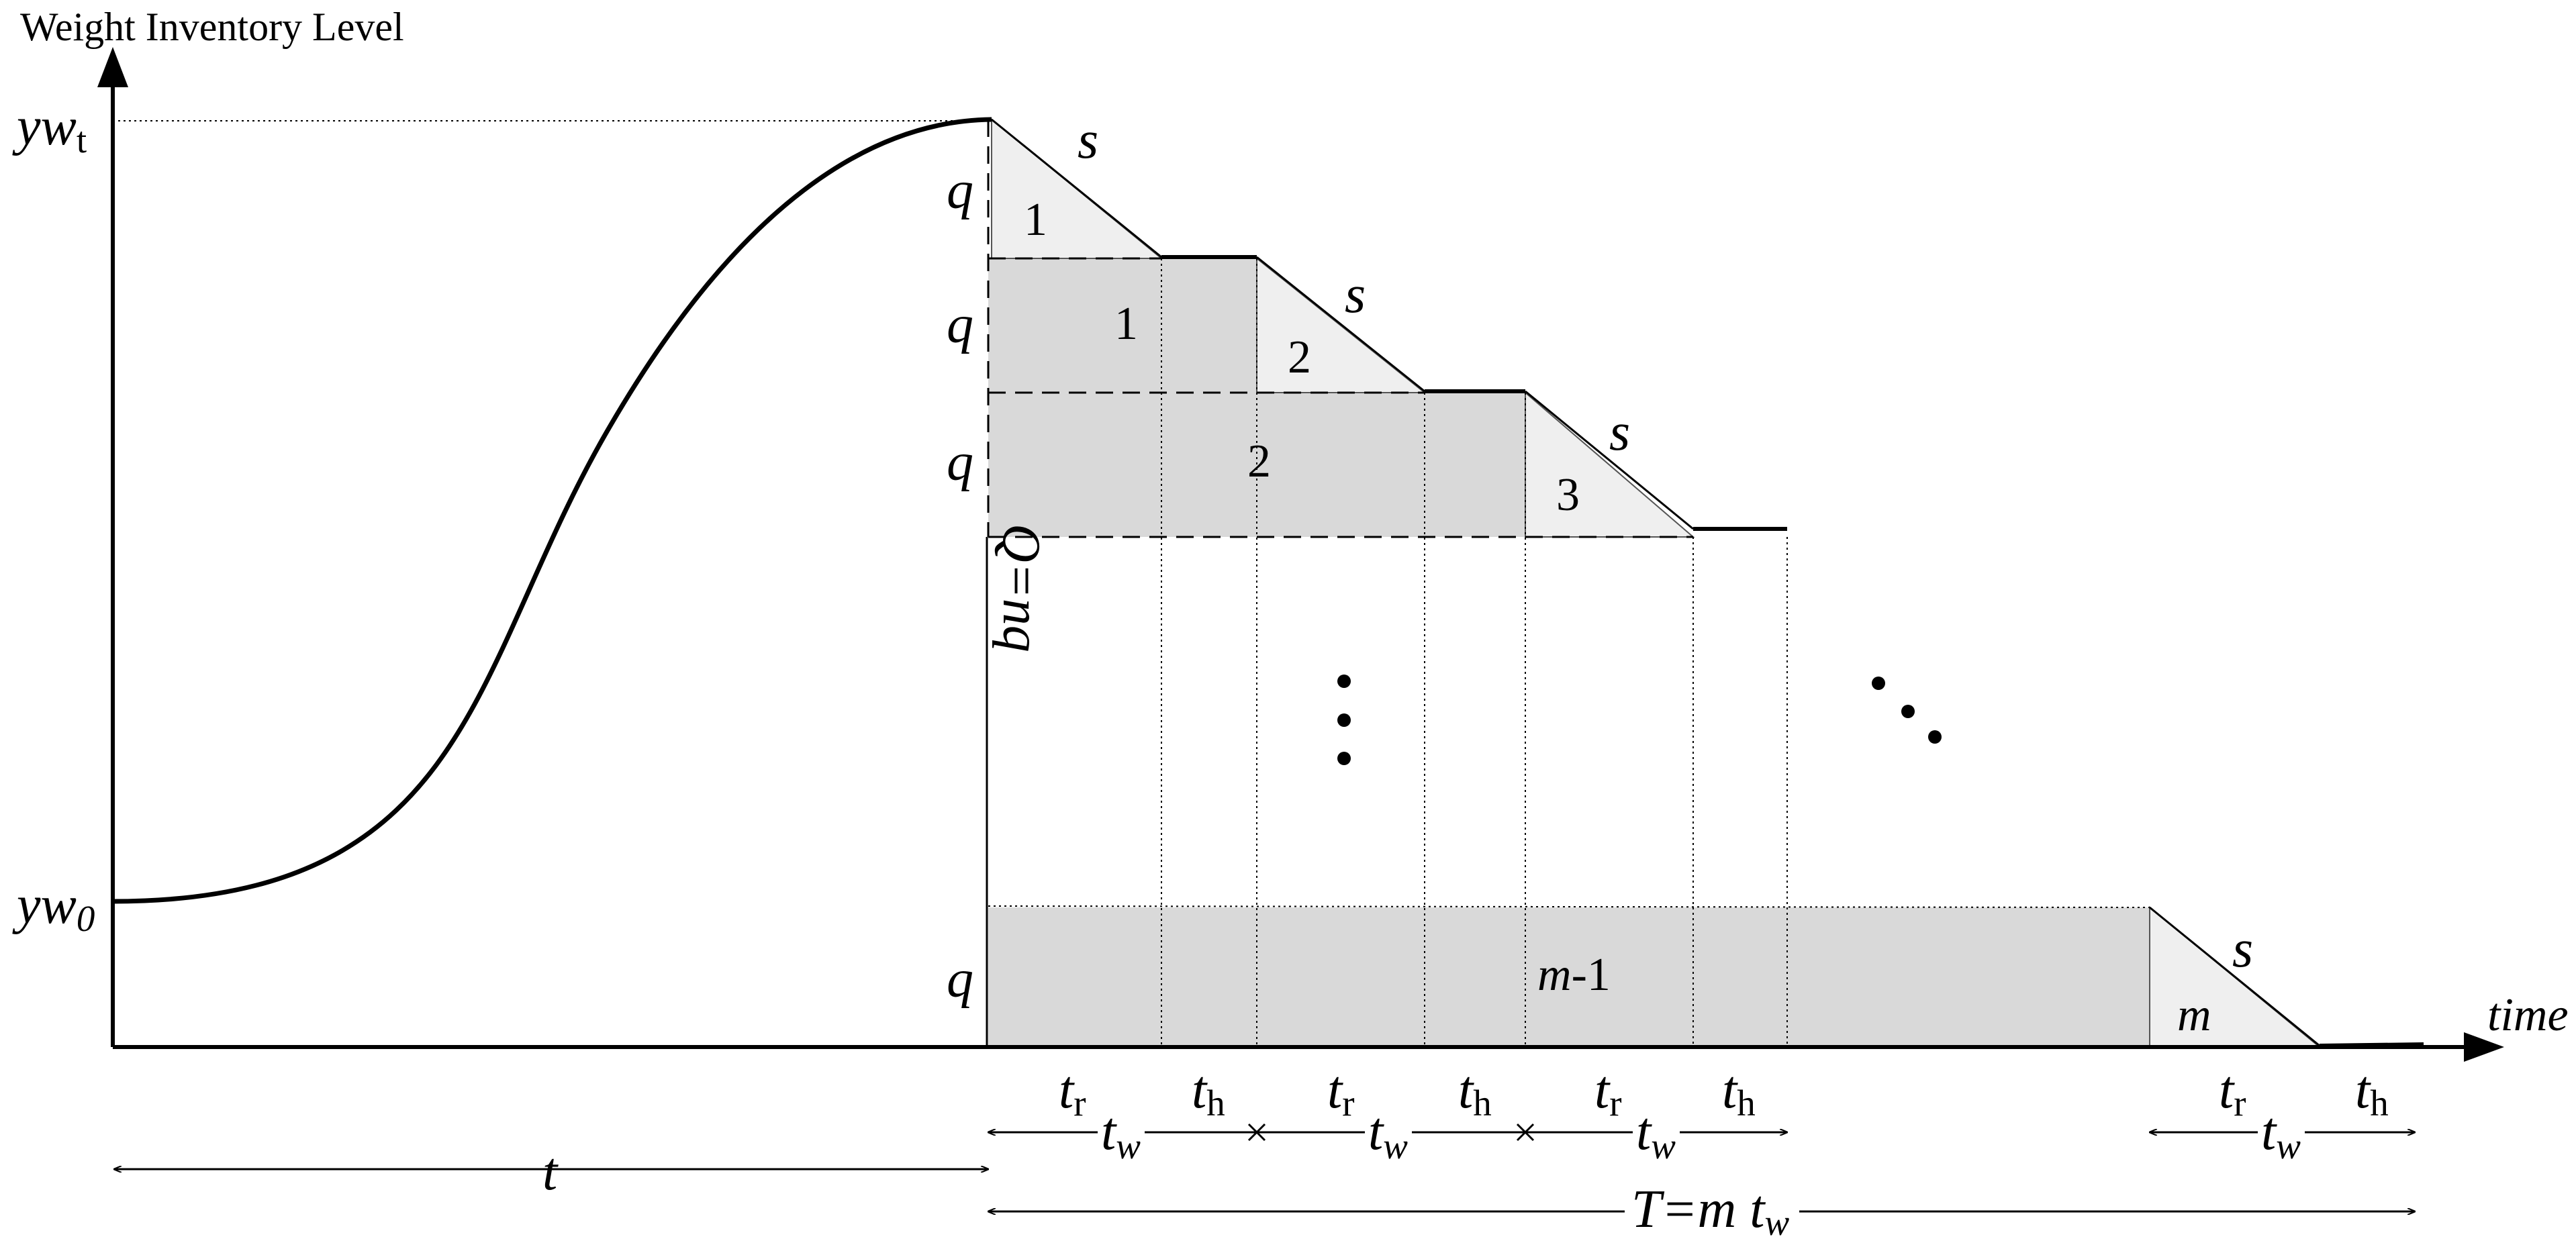 Image resolution: width=2576 pixels, height=1243 pixels. What do you see at coordinates (1021, 588) in the screenshot?
I see `Q-equals-nq-label: Q=nq` at bounding box center [1021, 588].